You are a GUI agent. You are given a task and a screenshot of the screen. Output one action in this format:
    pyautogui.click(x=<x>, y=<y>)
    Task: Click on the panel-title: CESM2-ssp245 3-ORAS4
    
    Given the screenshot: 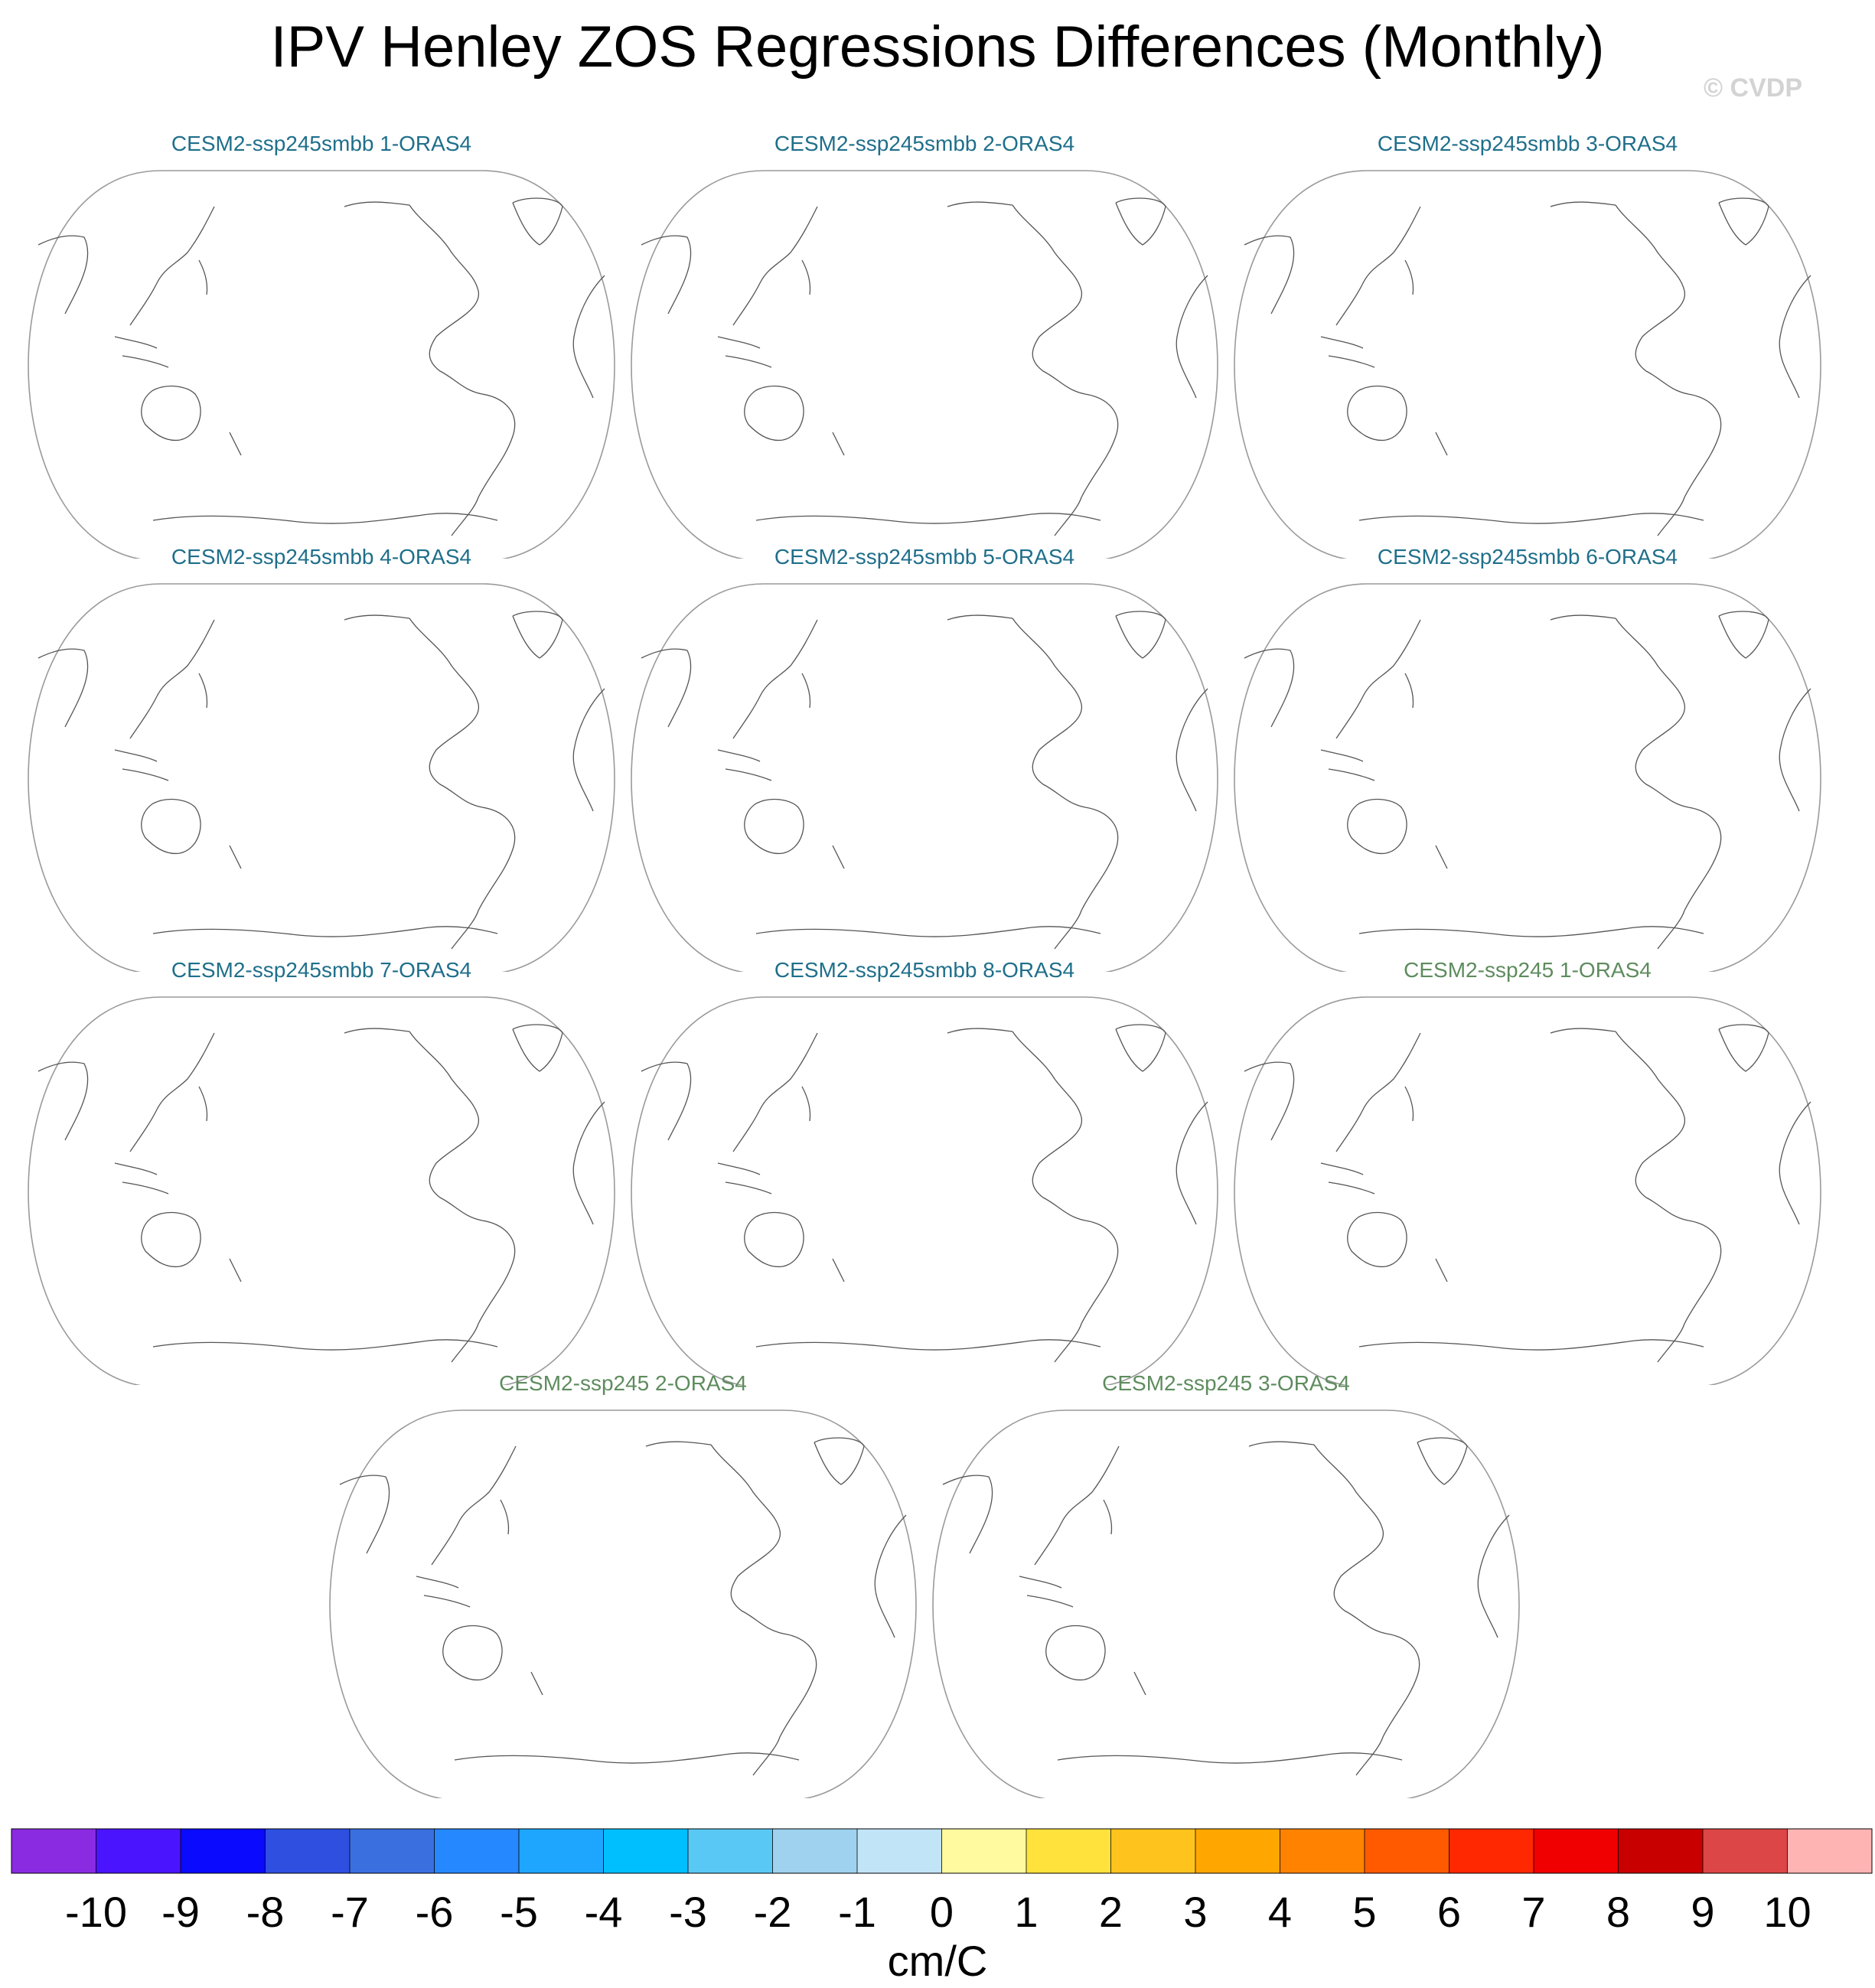 What is the action you would take?
    pyautogui.click(x=1226, y=1383)
    